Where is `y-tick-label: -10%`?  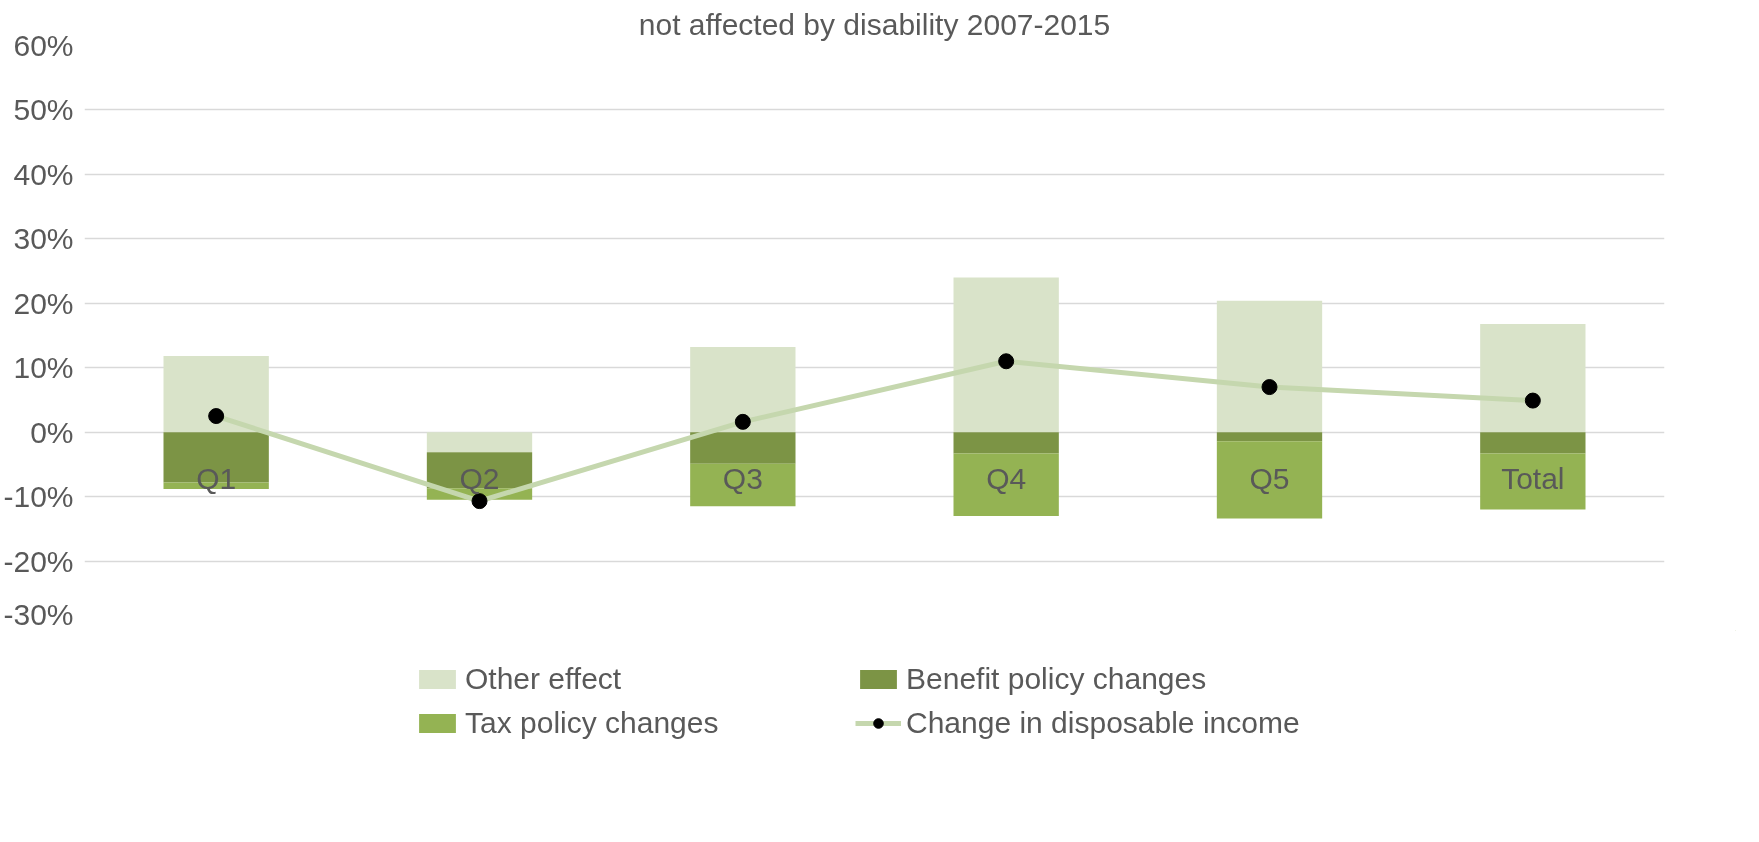 y-tick-label: -10% is located at coordinates (38, 497).